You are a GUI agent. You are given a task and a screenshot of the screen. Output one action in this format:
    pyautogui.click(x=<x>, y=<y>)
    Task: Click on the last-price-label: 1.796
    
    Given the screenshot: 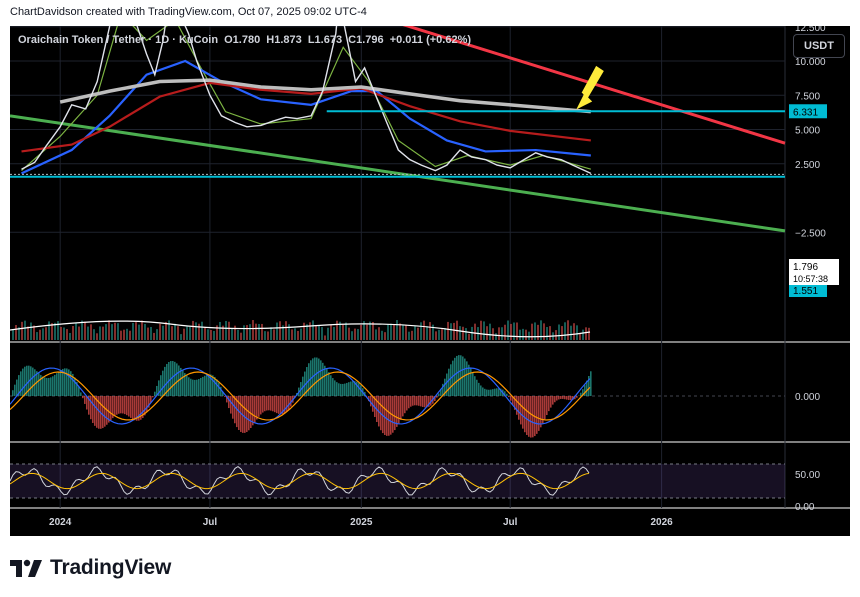 What is the action you would take?
    pyautogui.click(x=805, y=267)
    